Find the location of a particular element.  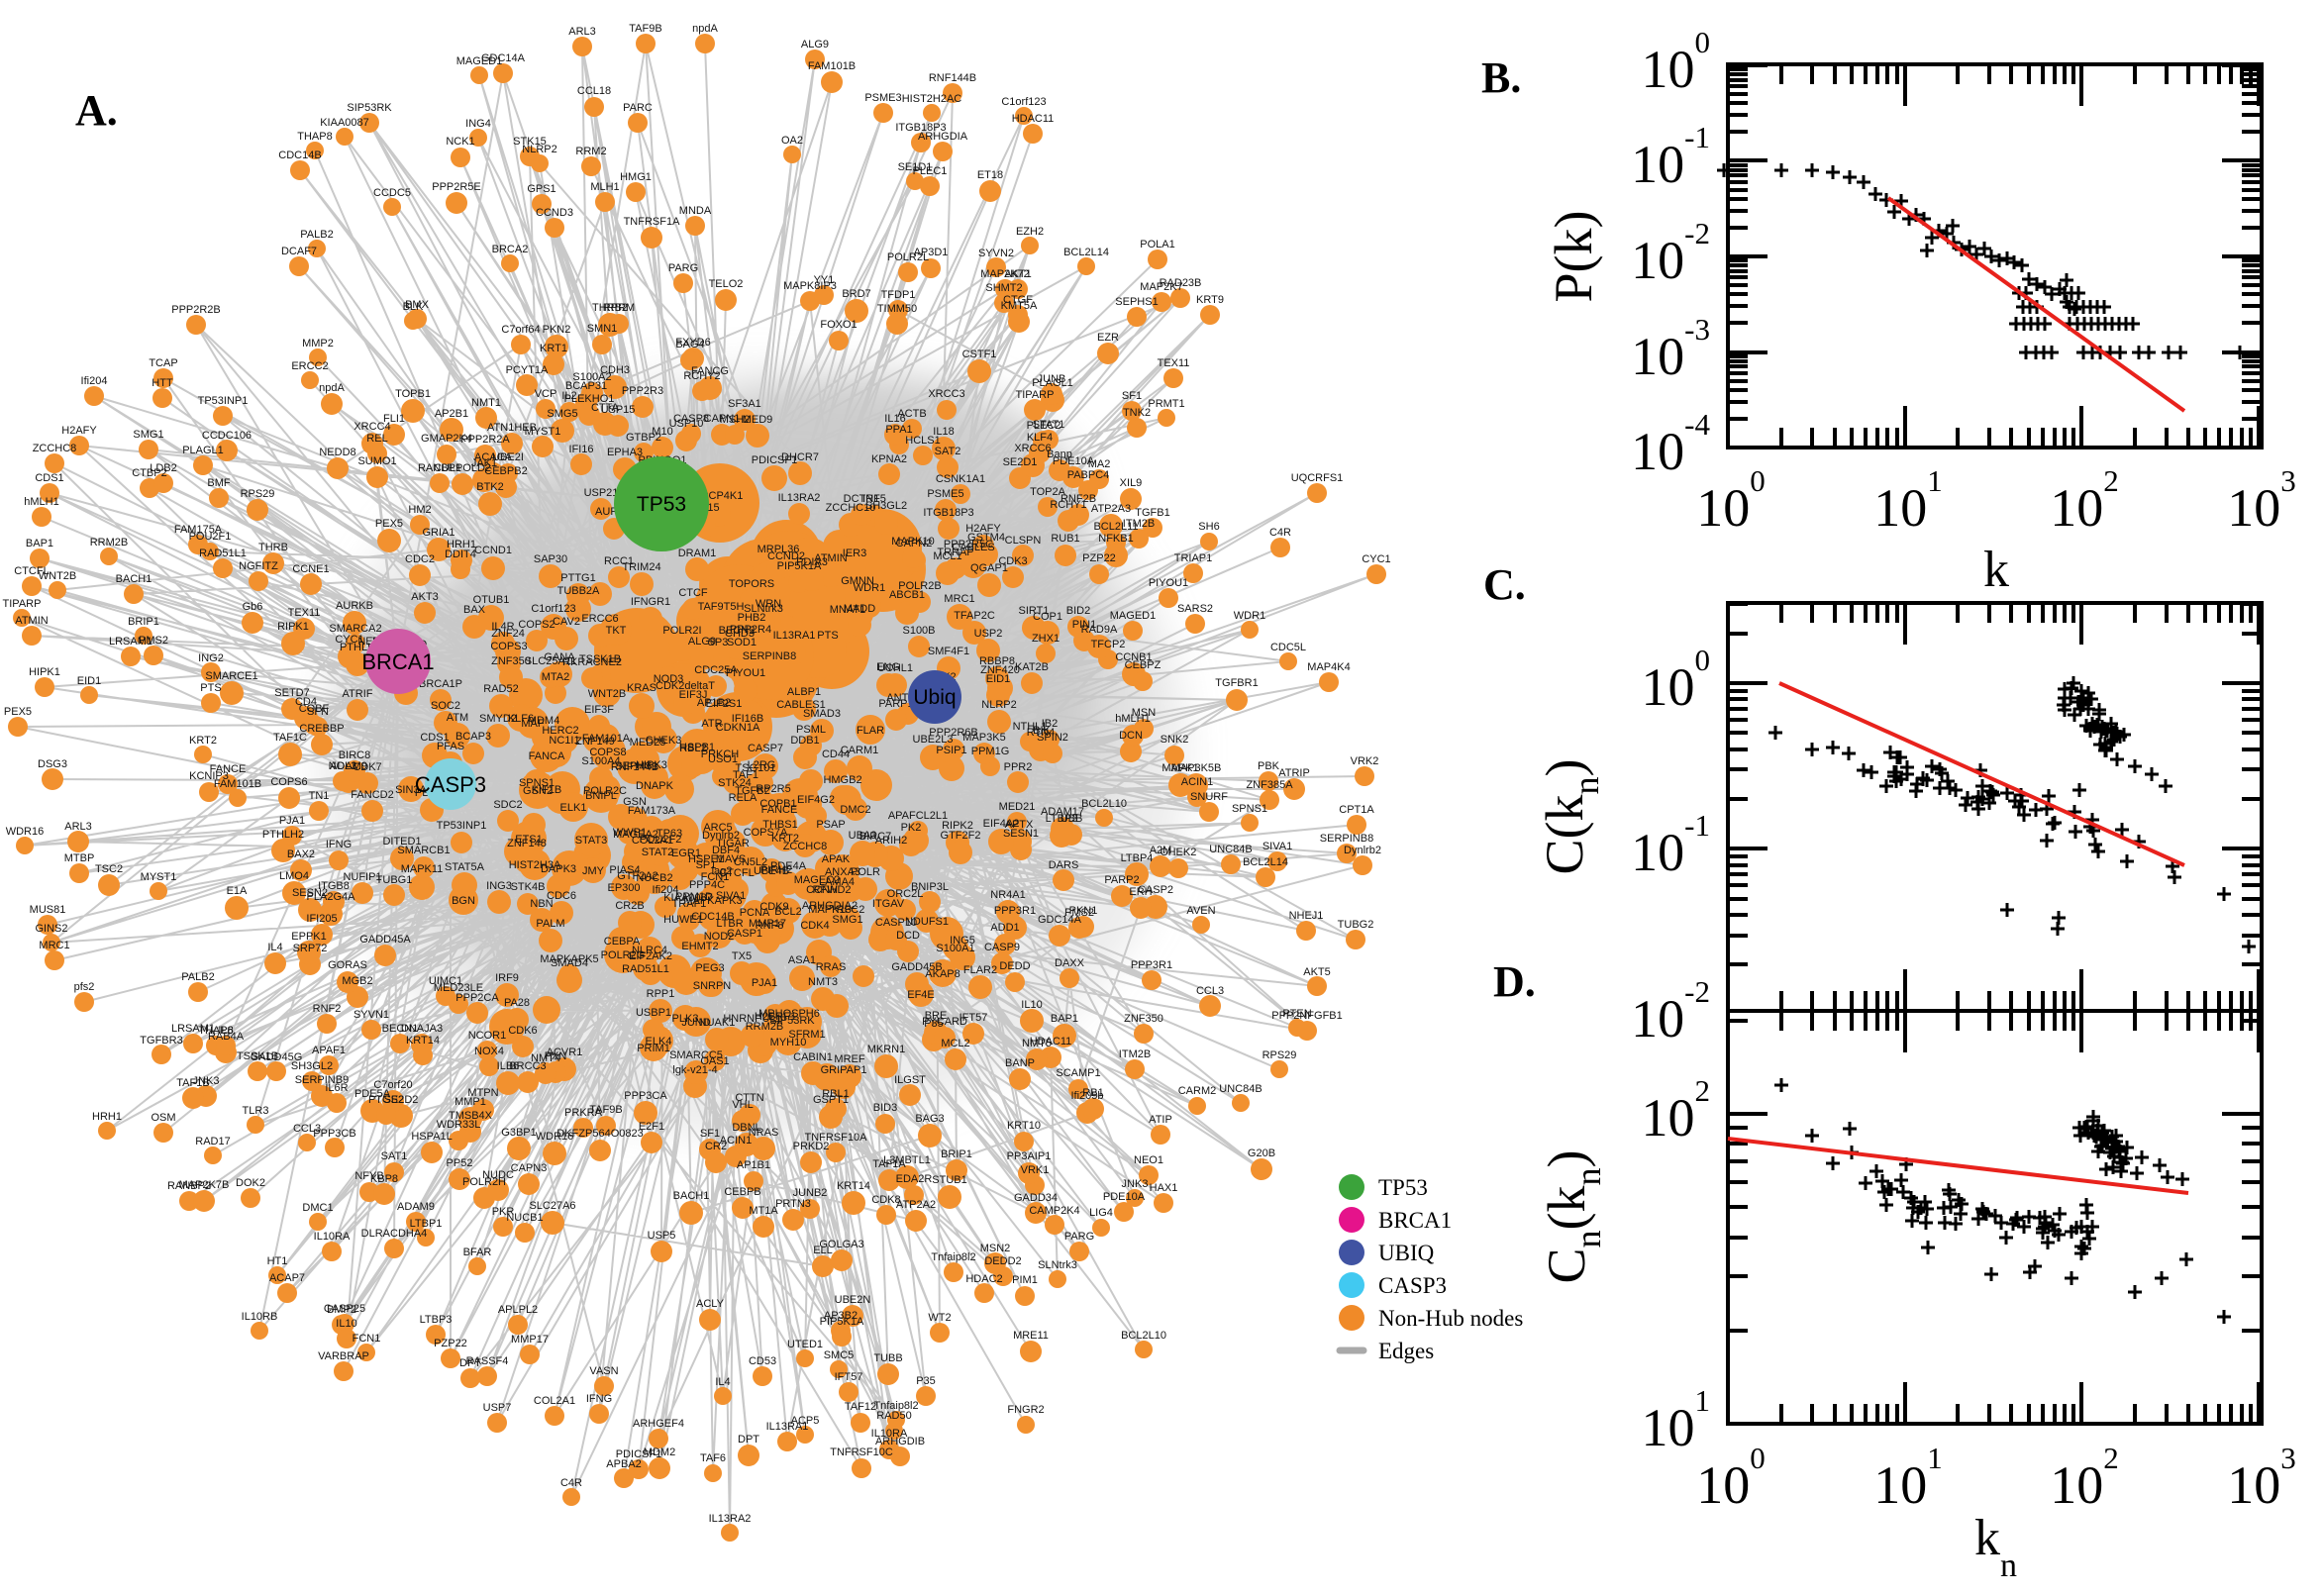

svg-text: JNK3 is located at coordinates (206, 1081).